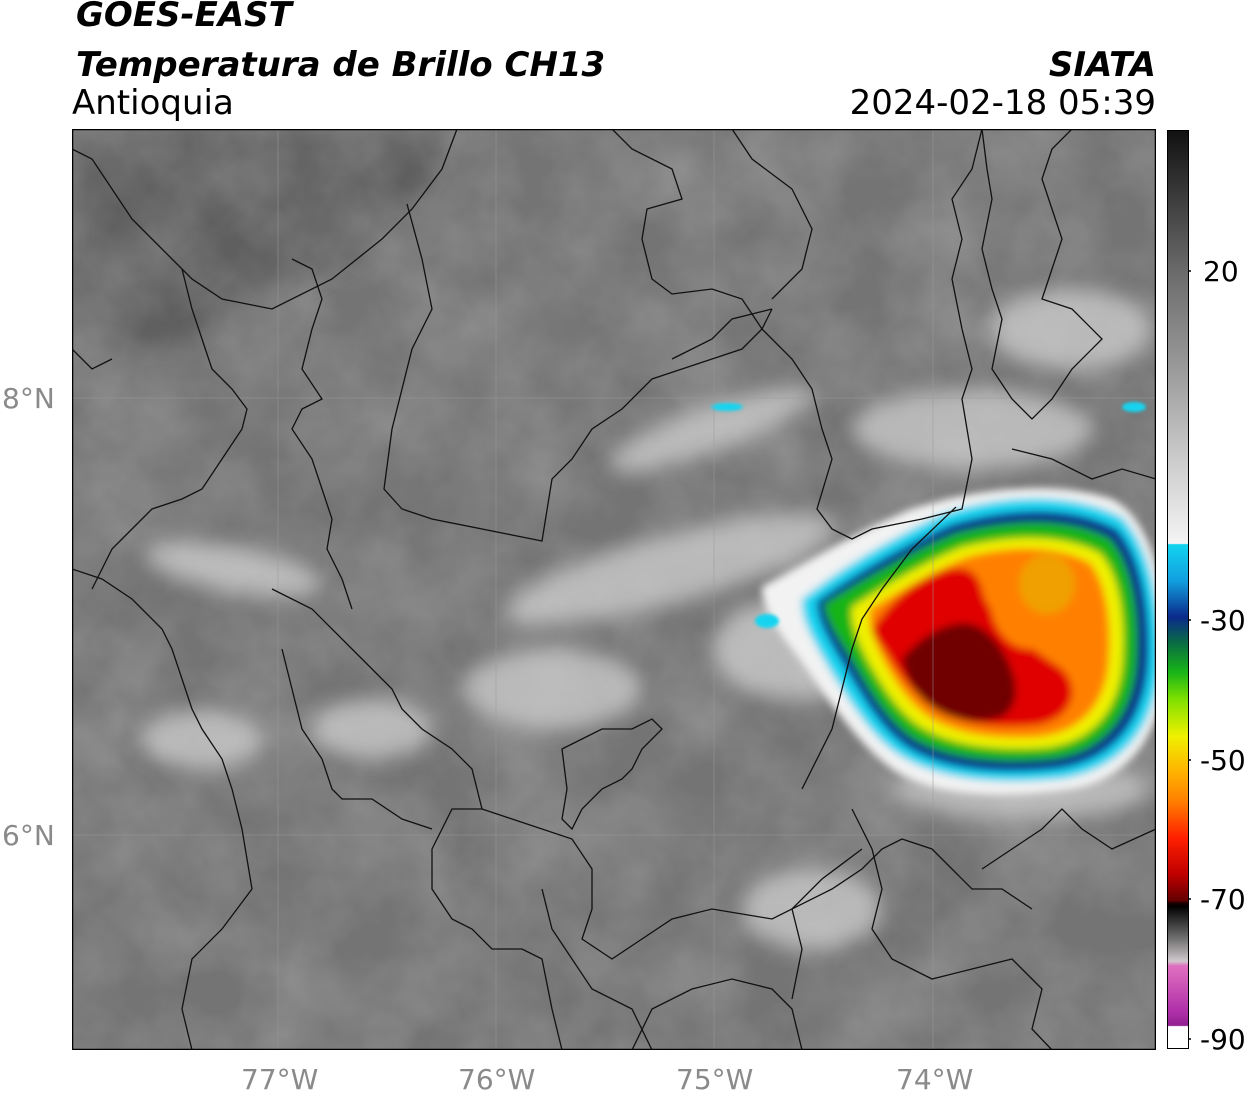  I want to click on title-datetime: 2024-02-18 05:39, so click(1002, 103).